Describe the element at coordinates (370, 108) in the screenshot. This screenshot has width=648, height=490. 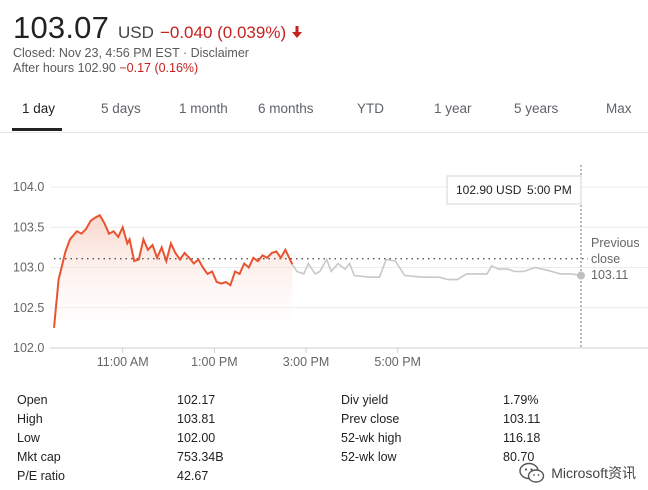
I see `tab-ytd: YTD` at that location.